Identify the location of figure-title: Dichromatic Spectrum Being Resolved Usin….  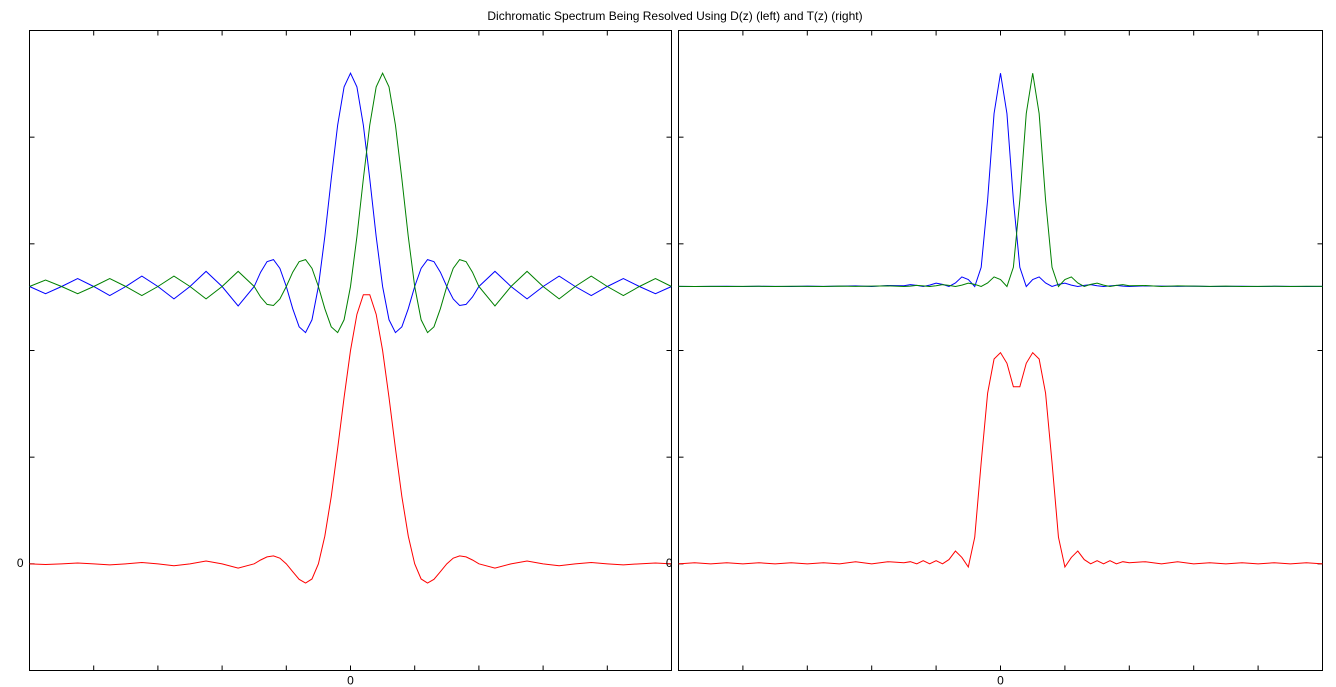
(674, 16).